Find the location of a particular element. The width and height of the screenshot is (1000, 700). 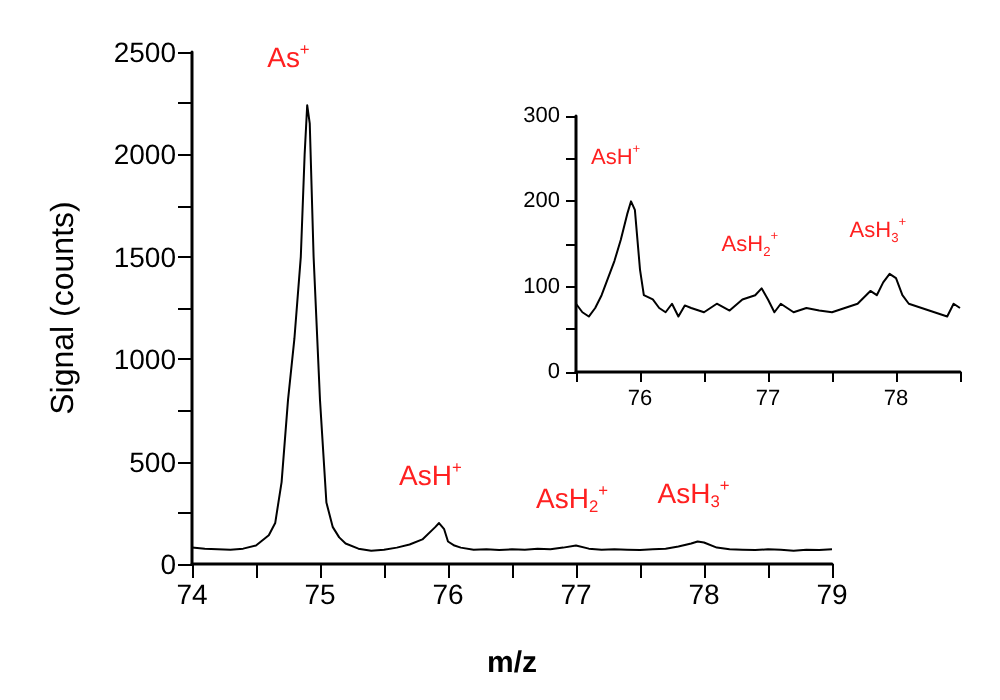

annotation: AsH+ is located at coordinates (430, 474).